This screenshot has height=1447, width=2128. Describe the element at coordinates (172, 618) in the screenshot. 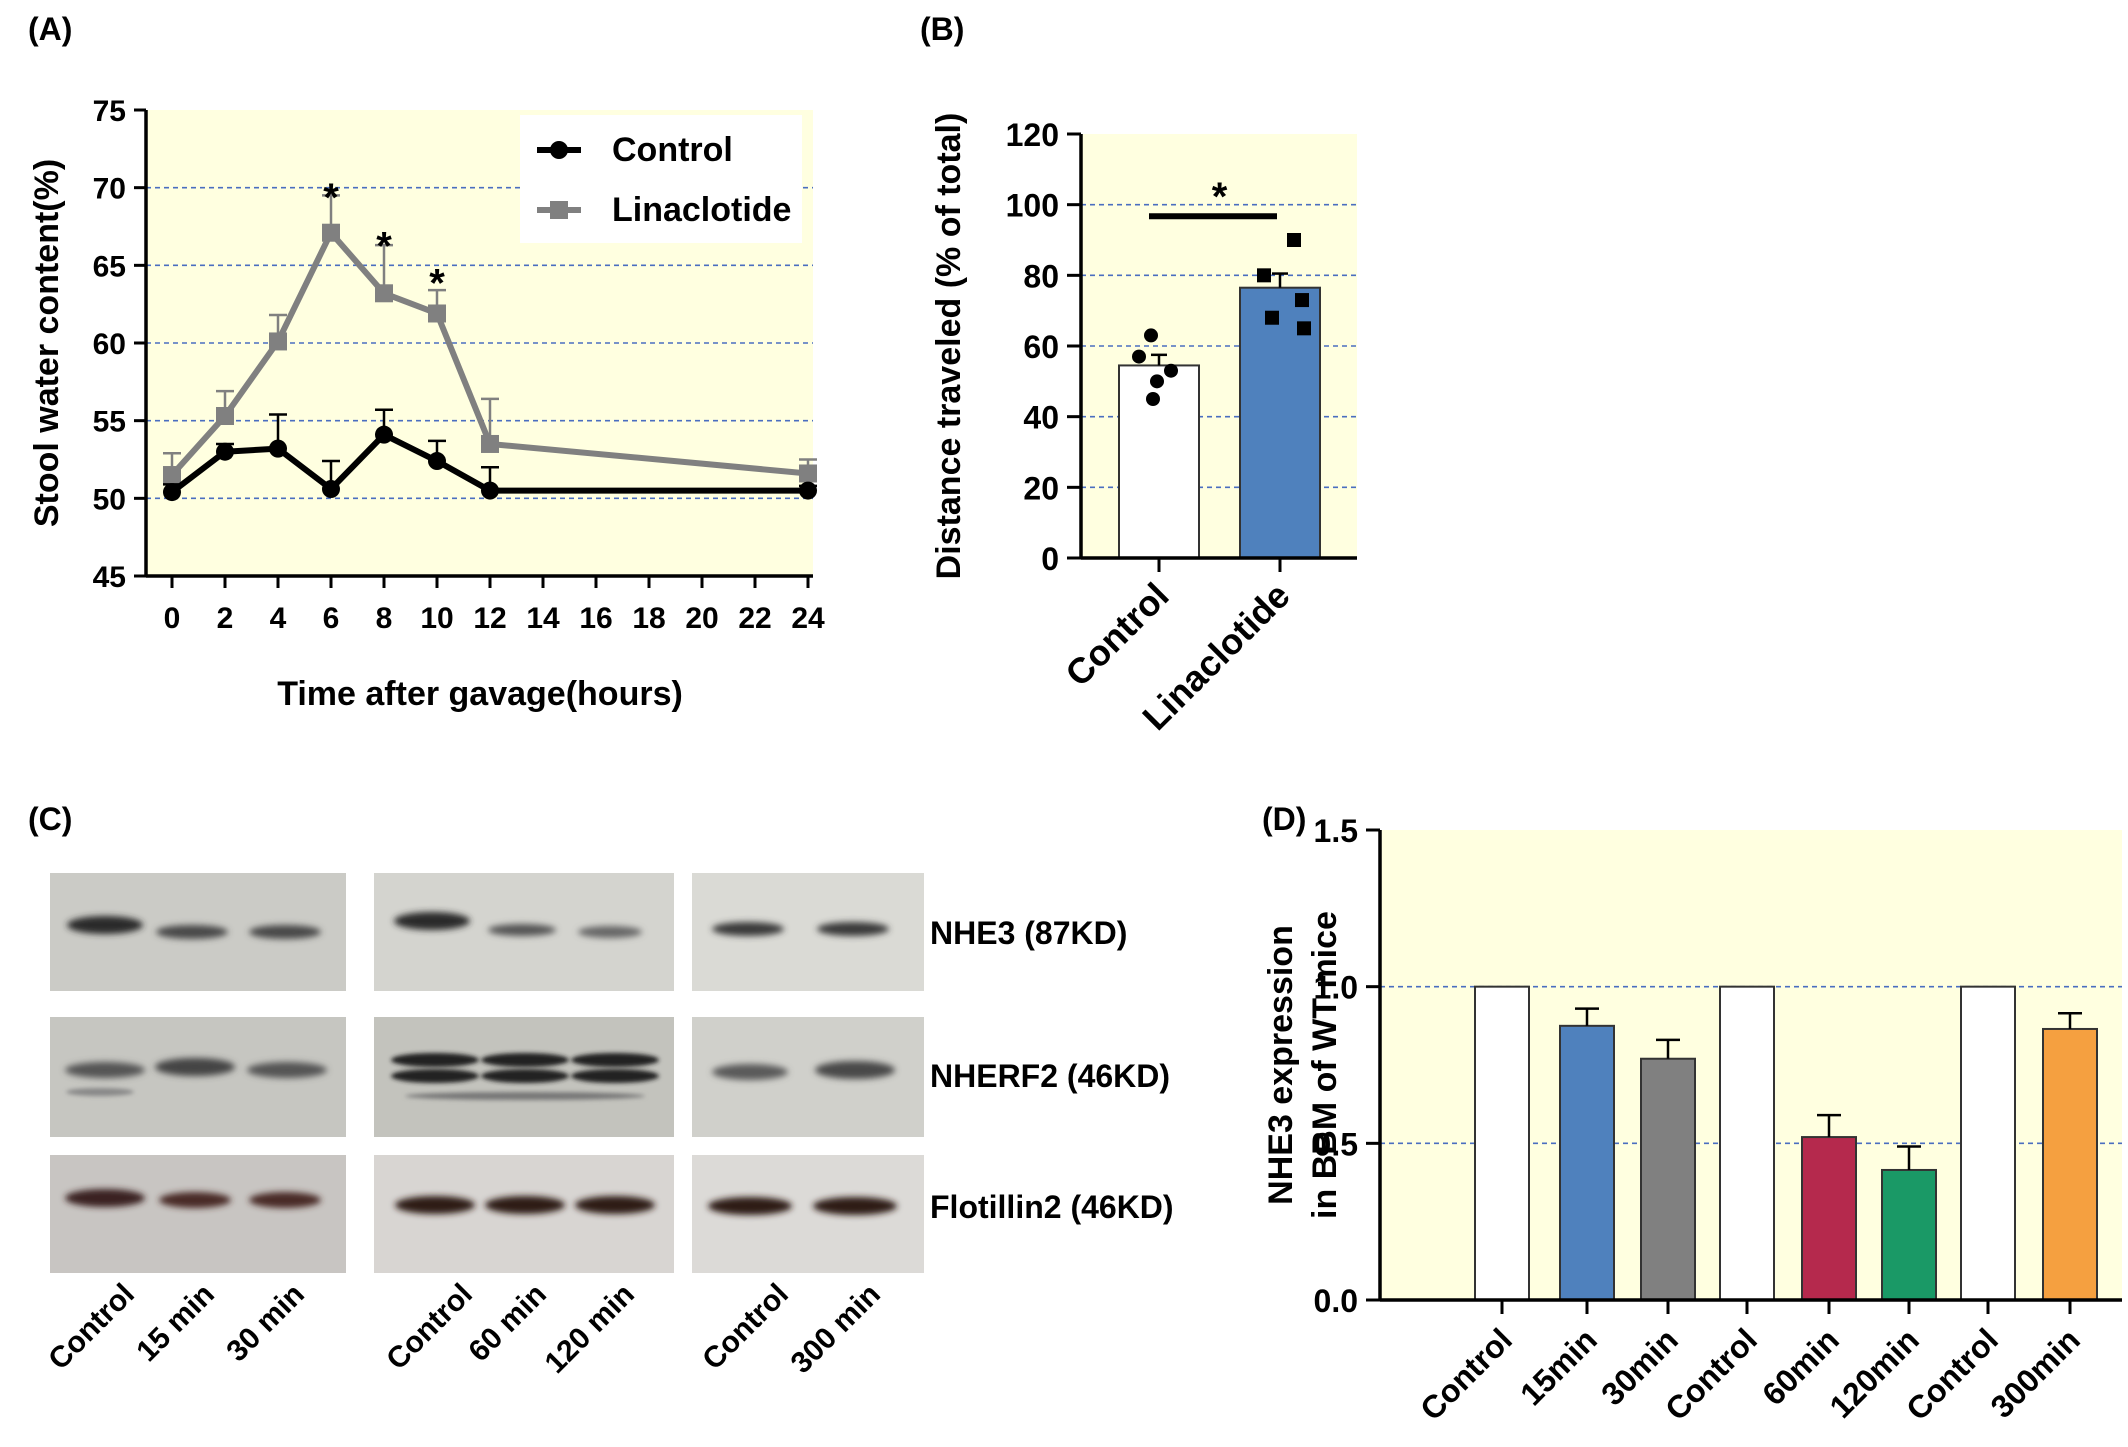

I see `x-tick-label: 0` at that location.